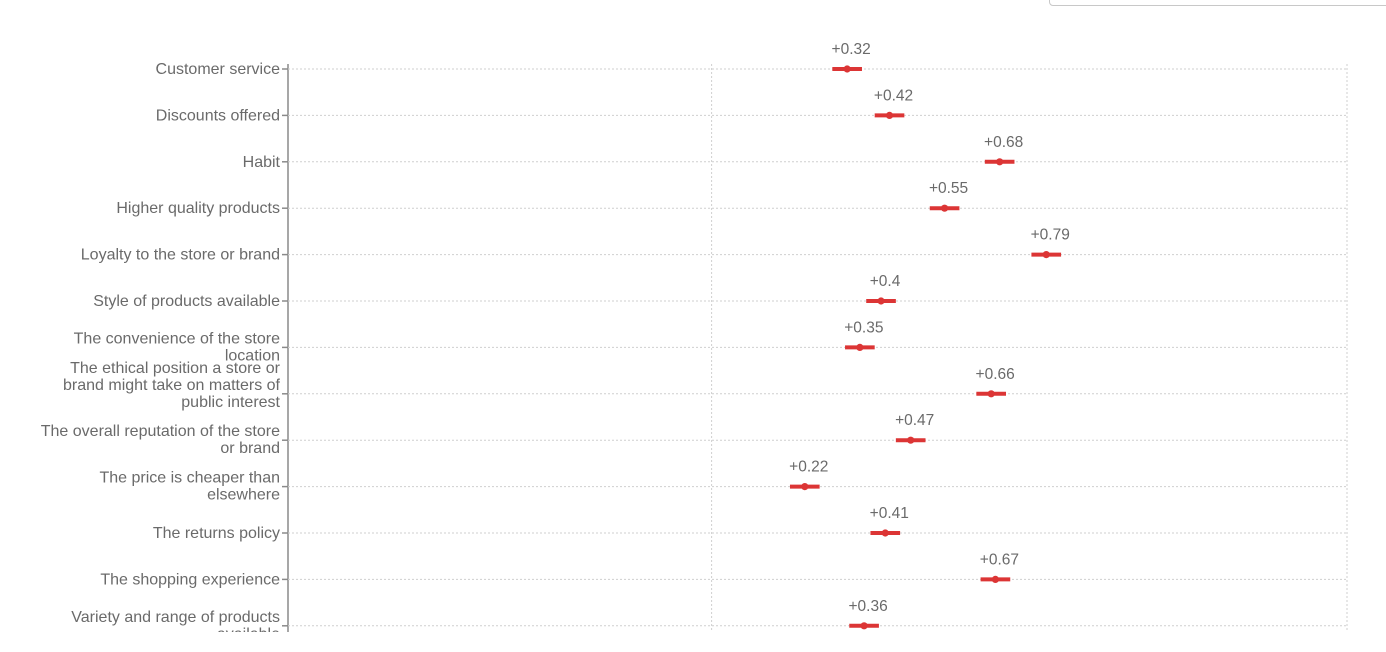 This screenshot has height=652, width=1386. Describe the element at coordinates (863, 327) in the screenshot. I see `data-label: +0.35` at that location.